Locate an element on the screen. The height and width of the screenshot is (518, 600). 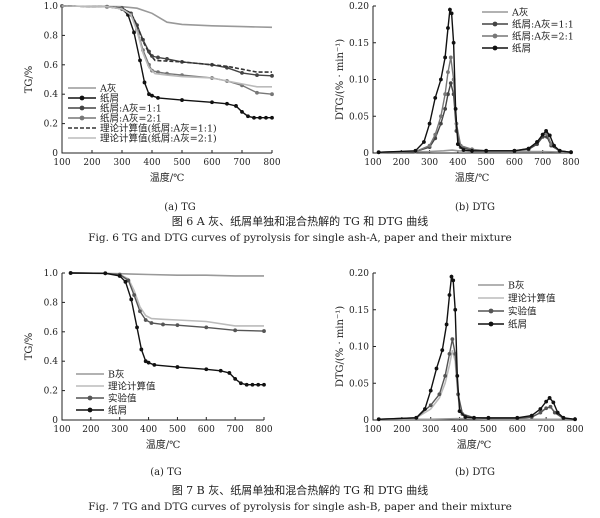
fig6-caption-cn: 图 6 A 灰、纸屑单独和混合热解的 TG 和 DTG 曲线 is located at coordinates (300, 221).